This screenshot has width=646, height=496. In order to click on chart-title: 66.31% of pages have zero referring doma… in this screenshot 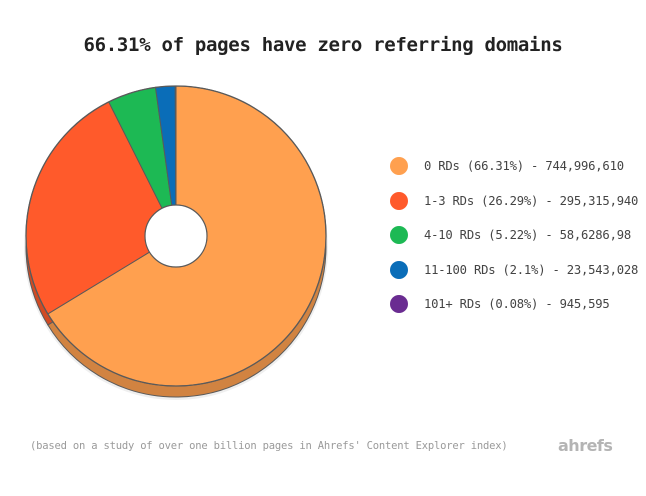, I will do `click(323, 45)`.